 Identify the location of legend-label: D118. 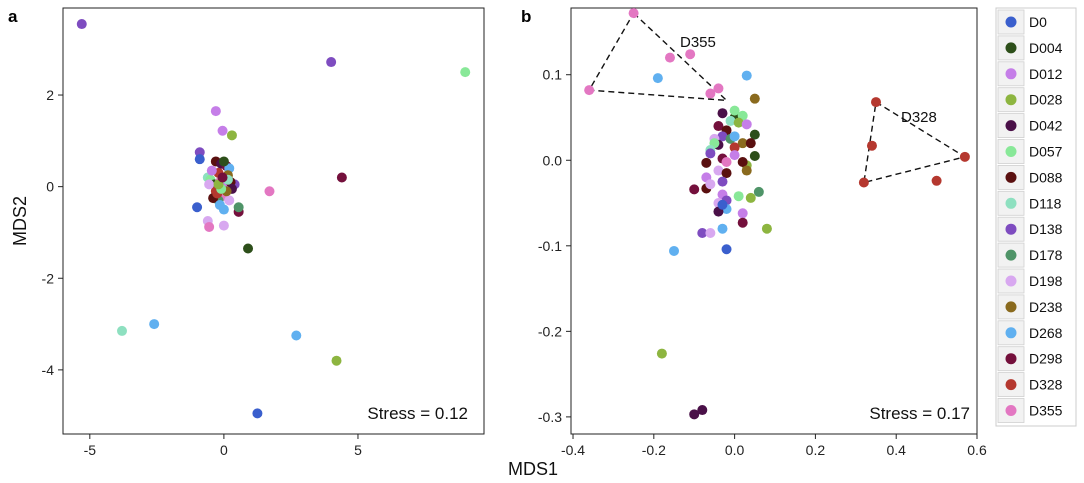
(1045, 203).